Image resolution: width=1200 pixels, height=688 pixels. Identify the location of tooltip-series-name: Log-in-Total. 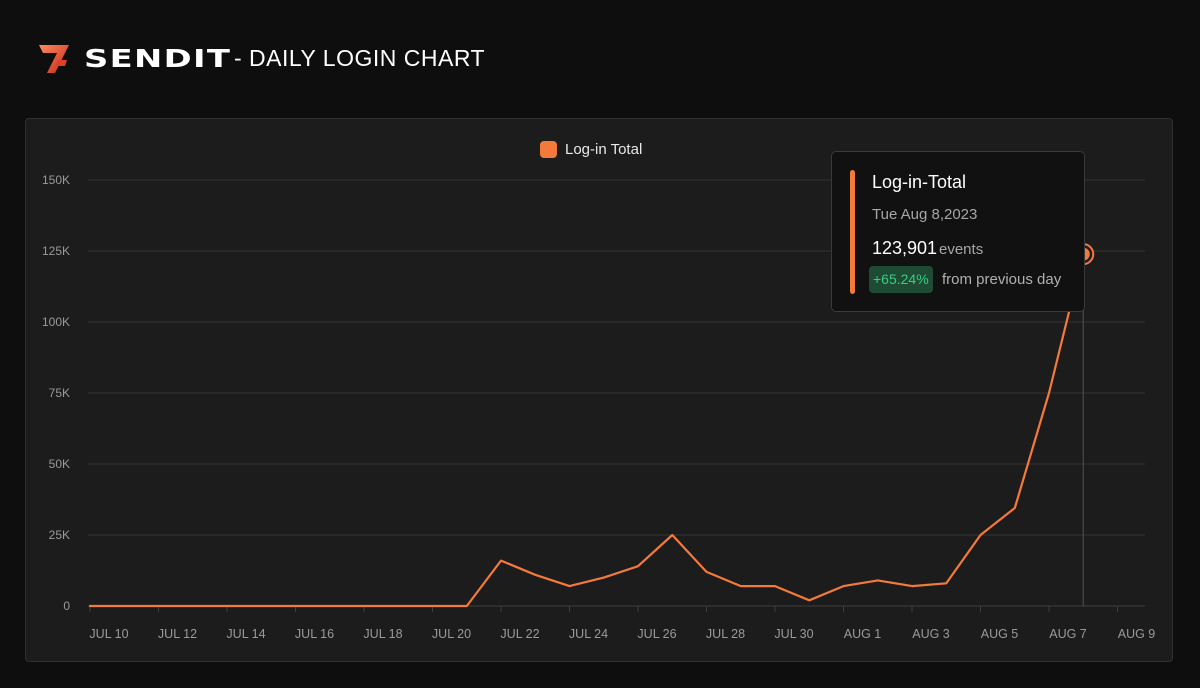
(919, 182).